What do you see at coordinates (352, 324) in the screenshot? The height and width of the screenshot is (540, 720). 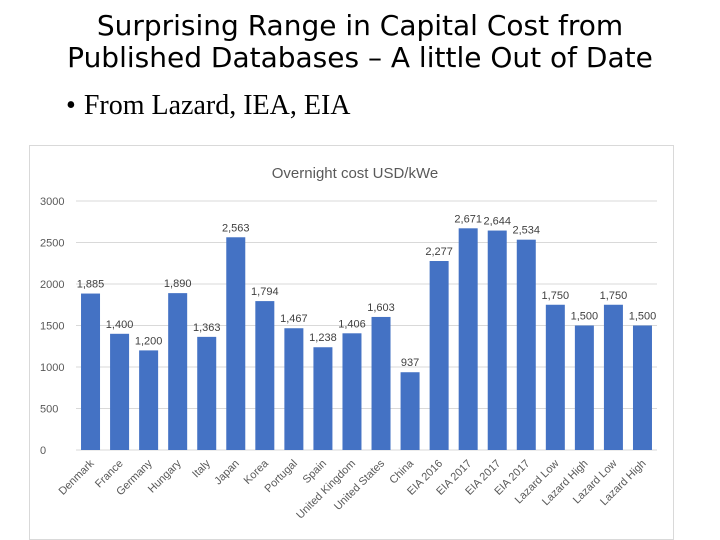 I see `data-label: 1,406` at bounding box center [352, 324].